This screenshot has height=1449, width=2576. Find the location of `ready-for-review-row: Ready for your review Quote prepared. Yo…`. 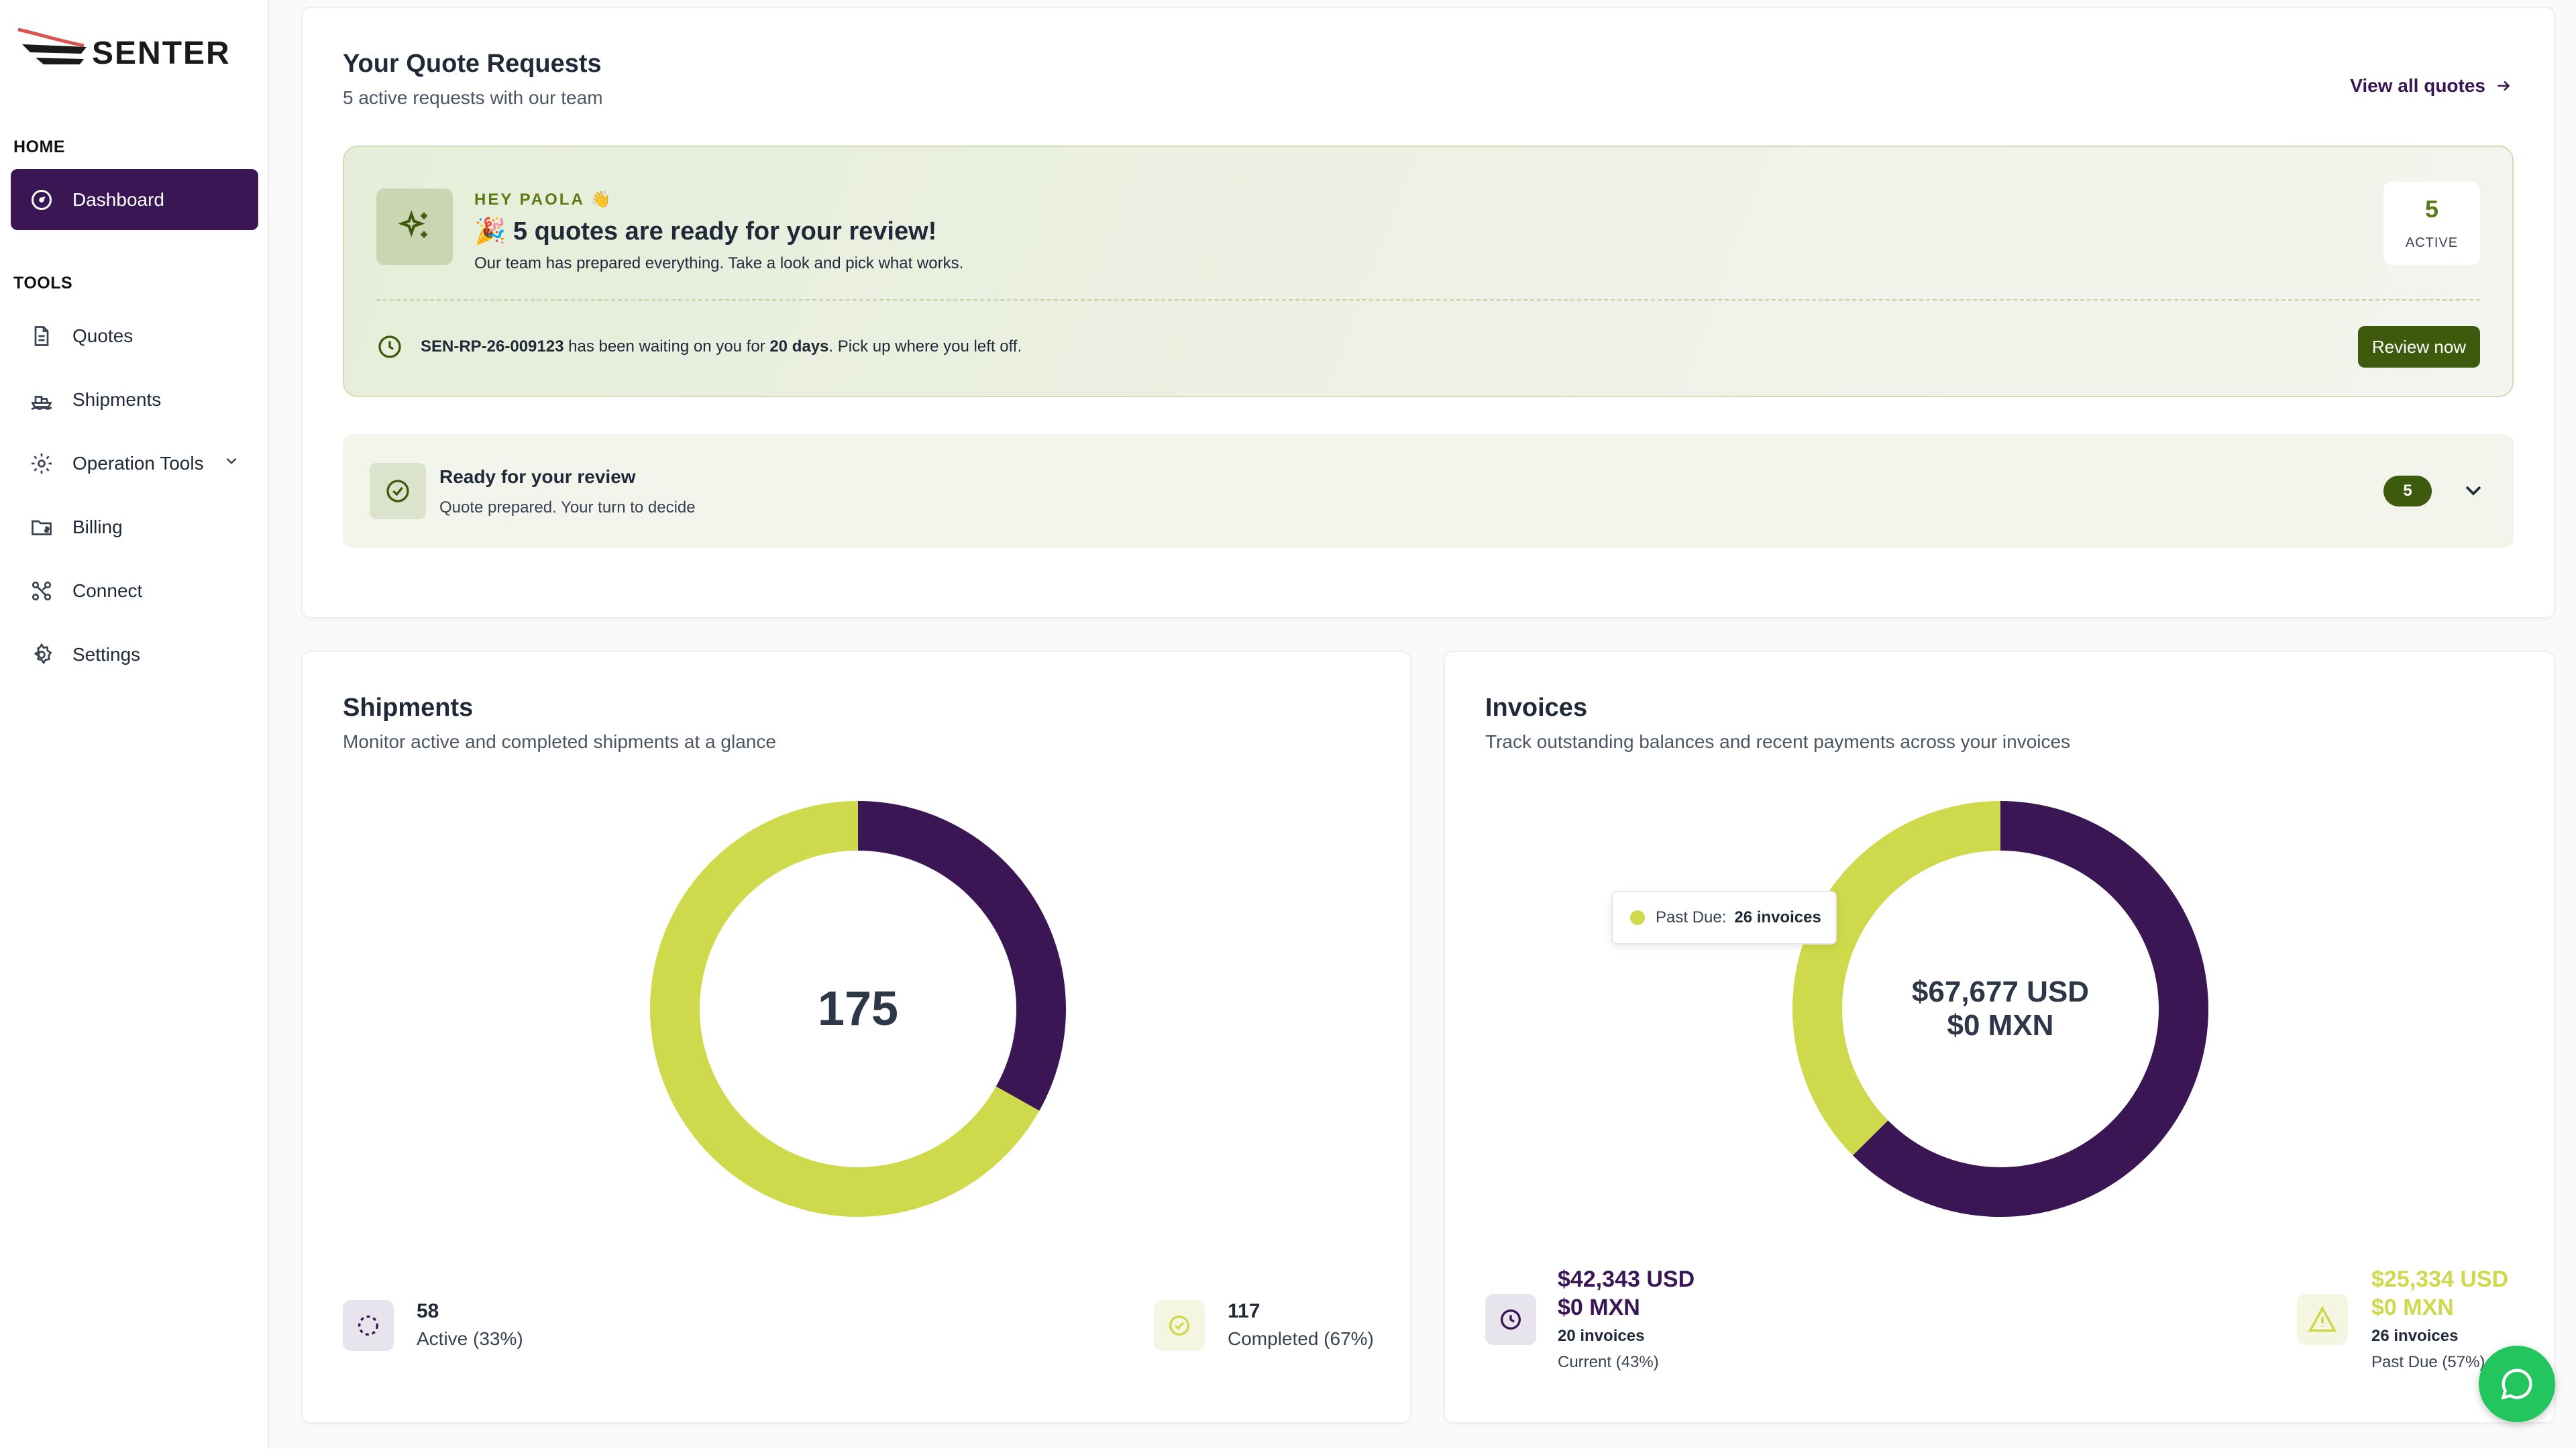

ready-for-review-row: Ready for your review Quote prepared. Yo… is located at coordinates (1428, 491).